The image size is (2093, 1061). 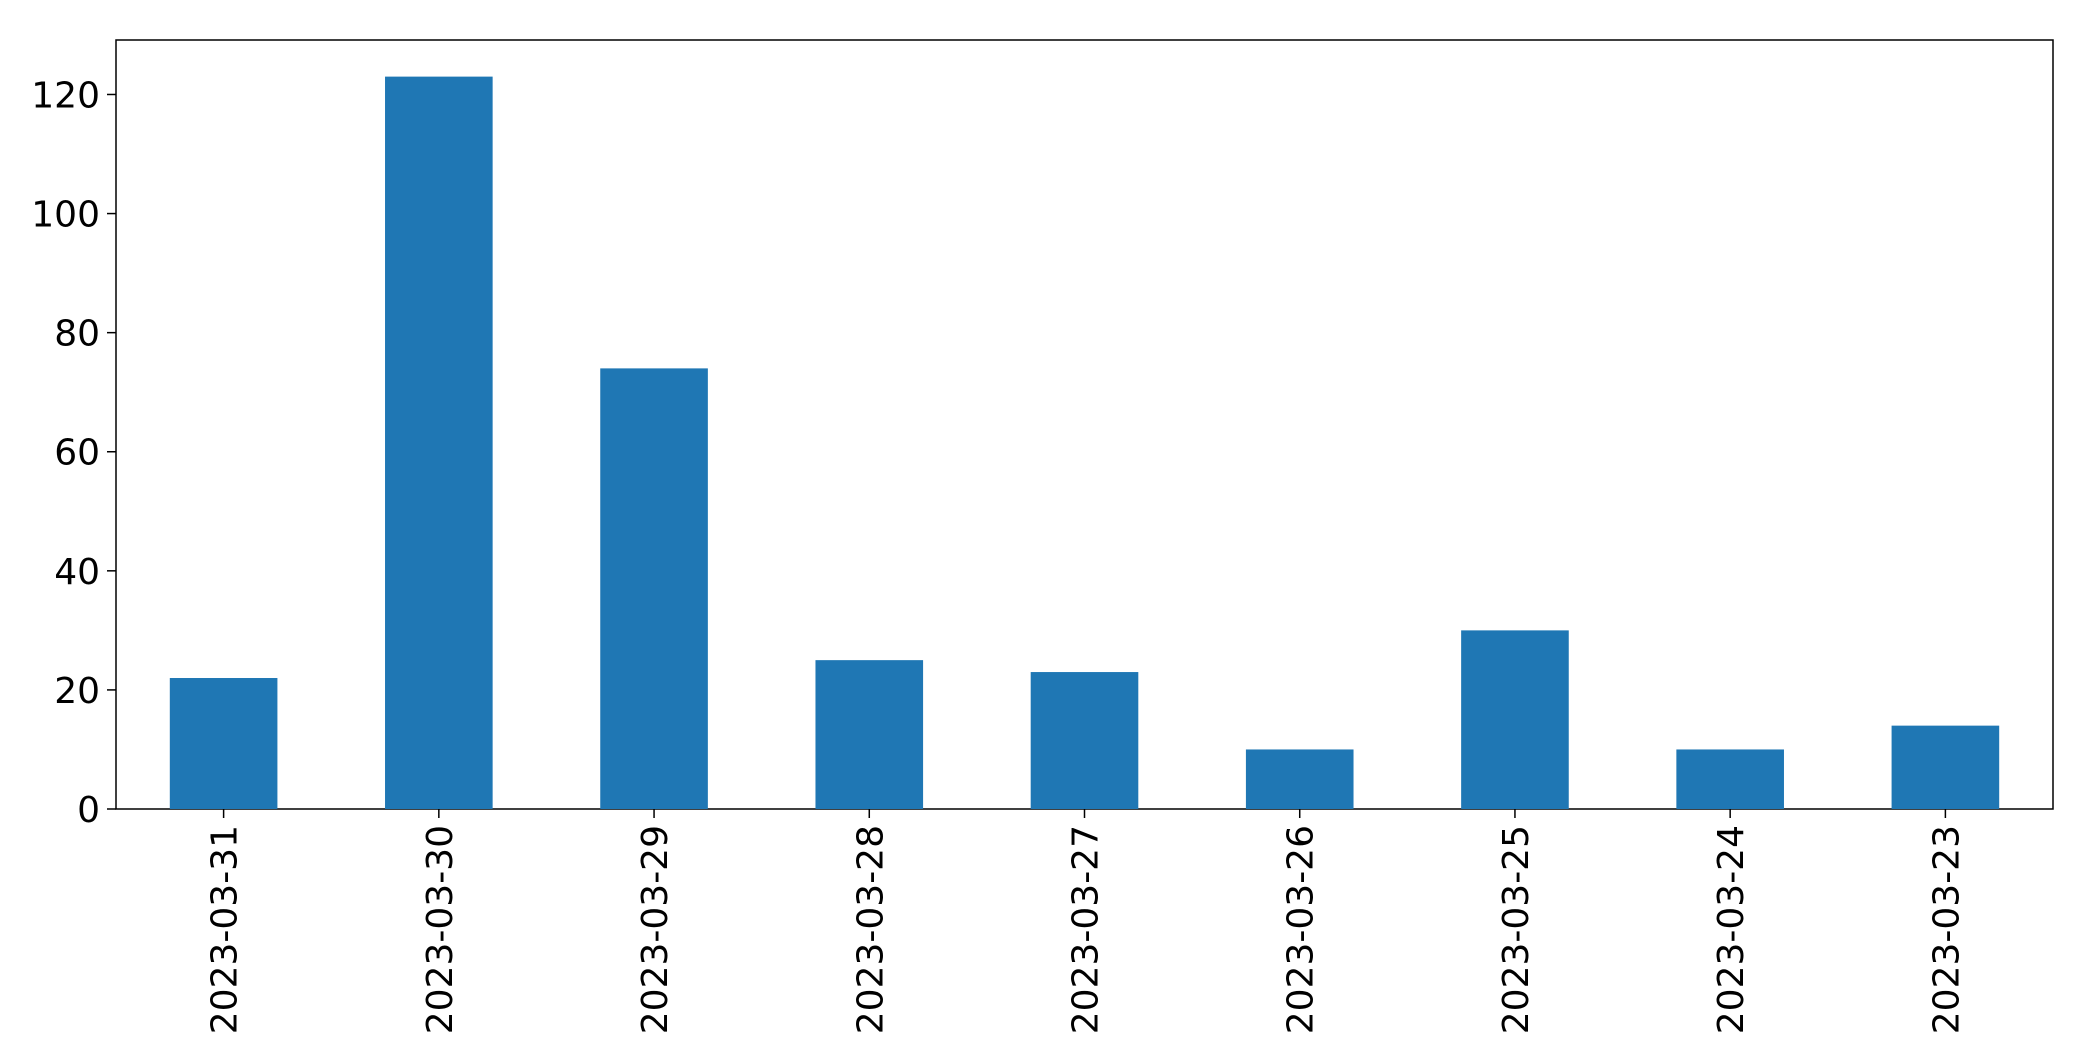 What do you see at coordinates (77, 453) in the screenshot?
I see `y-tick-label: 60` at bounding box center [77, 453].